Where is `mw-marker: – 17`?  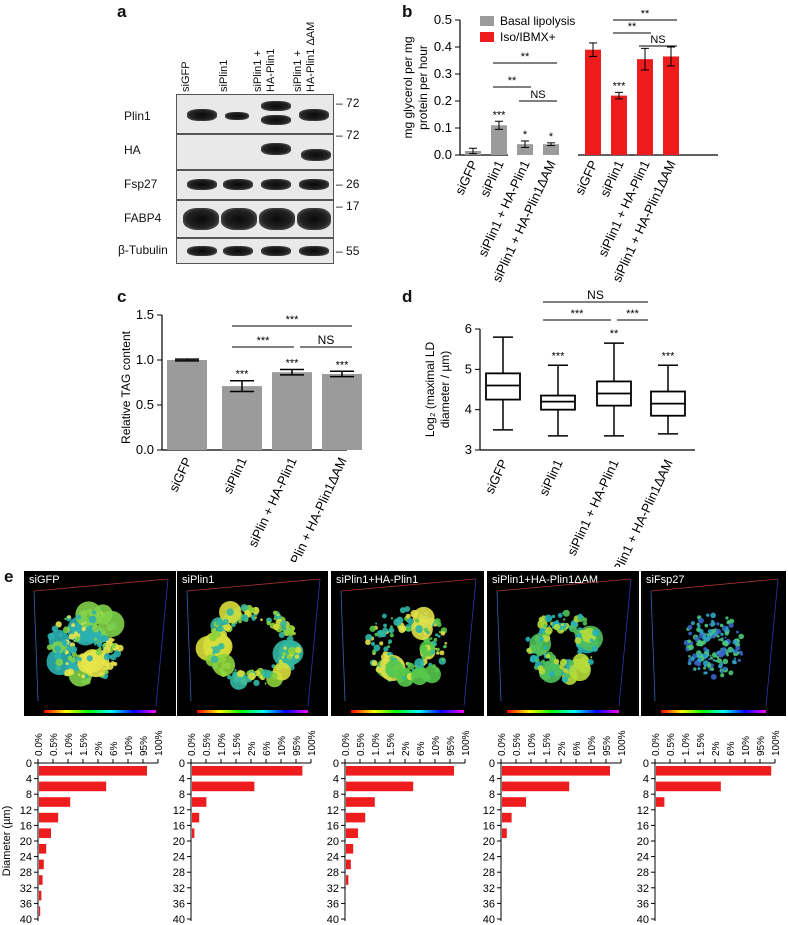 mw-marker: – 17 is located at coordinates (348, 206).